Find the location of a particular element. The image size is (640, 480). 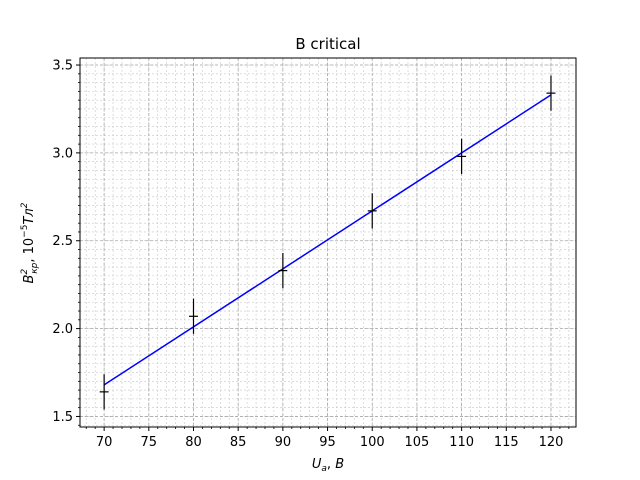

y-tick-label: 2.0 is located at coordinates (62, 329).